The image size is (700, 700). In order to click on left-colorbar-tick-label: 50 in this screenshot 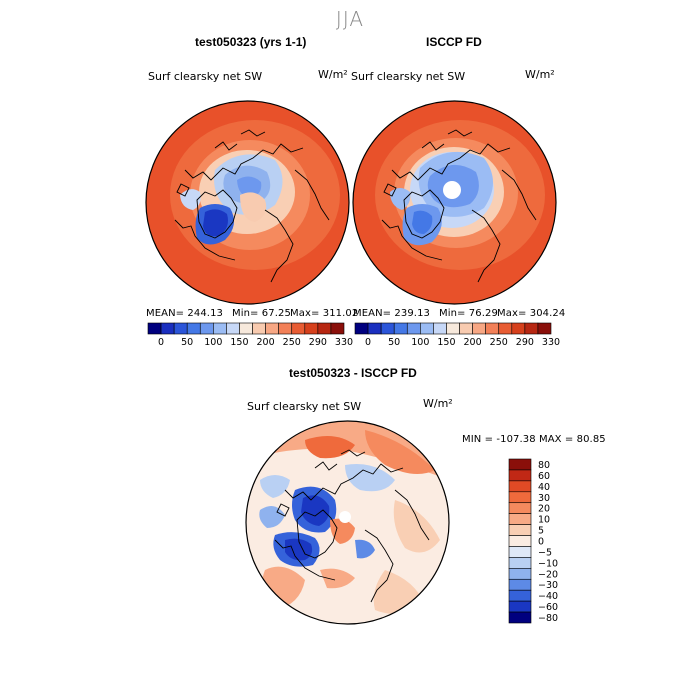, I will do `click(187, 342)`.